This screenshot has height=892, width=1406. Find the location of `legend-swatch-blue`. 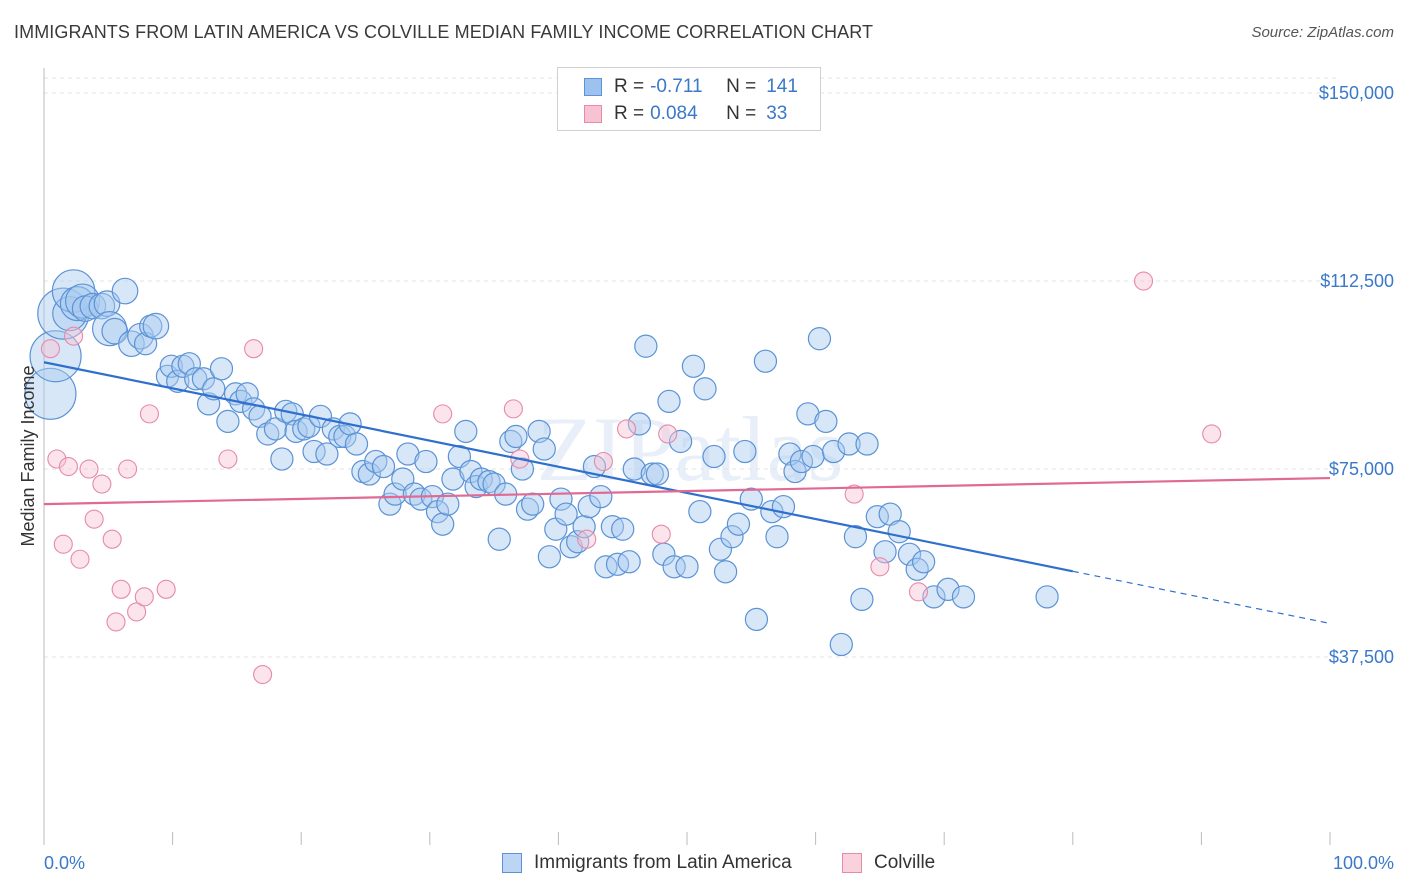

legend-swatch-blue is located at coordinates (512, 863).